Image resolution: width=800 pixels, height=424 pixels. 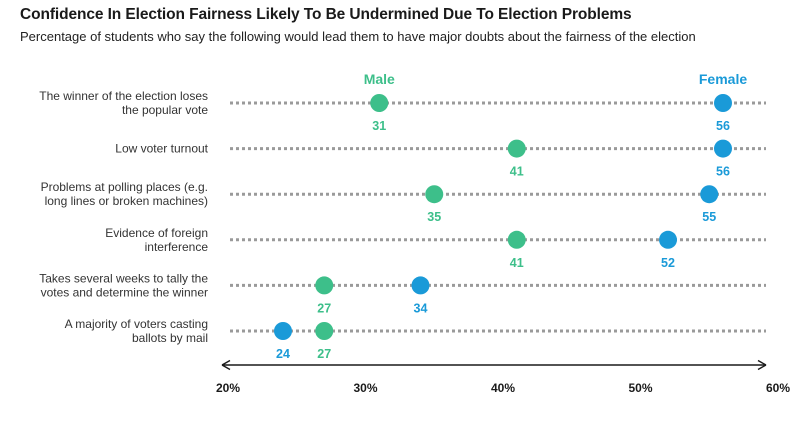 What do you see at coordinates (283, 354) in the screenshot?
I see `female-value-label: 24` at bounding box center [283, 354].